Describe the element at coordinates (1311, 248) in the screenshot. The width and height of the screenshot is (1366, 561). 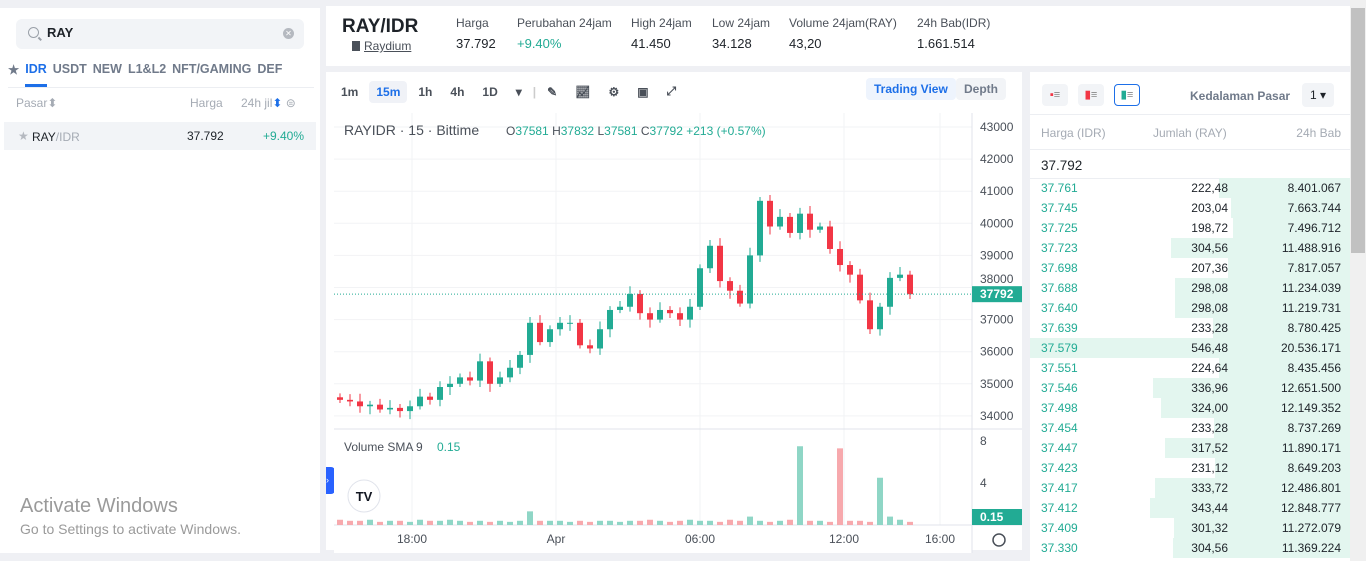
I see `ob-total: 11.488.916` at that location.